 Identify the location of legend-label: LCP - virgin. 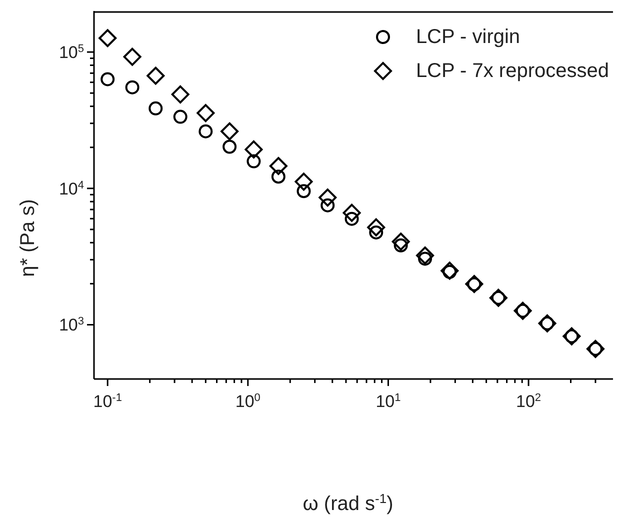
(468, 37).